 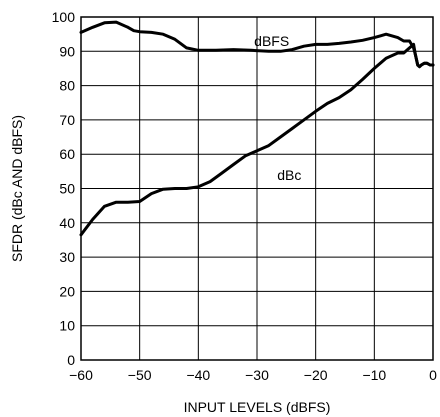 I want to click on y-tick-label: 30, so click(x=67, y=257).